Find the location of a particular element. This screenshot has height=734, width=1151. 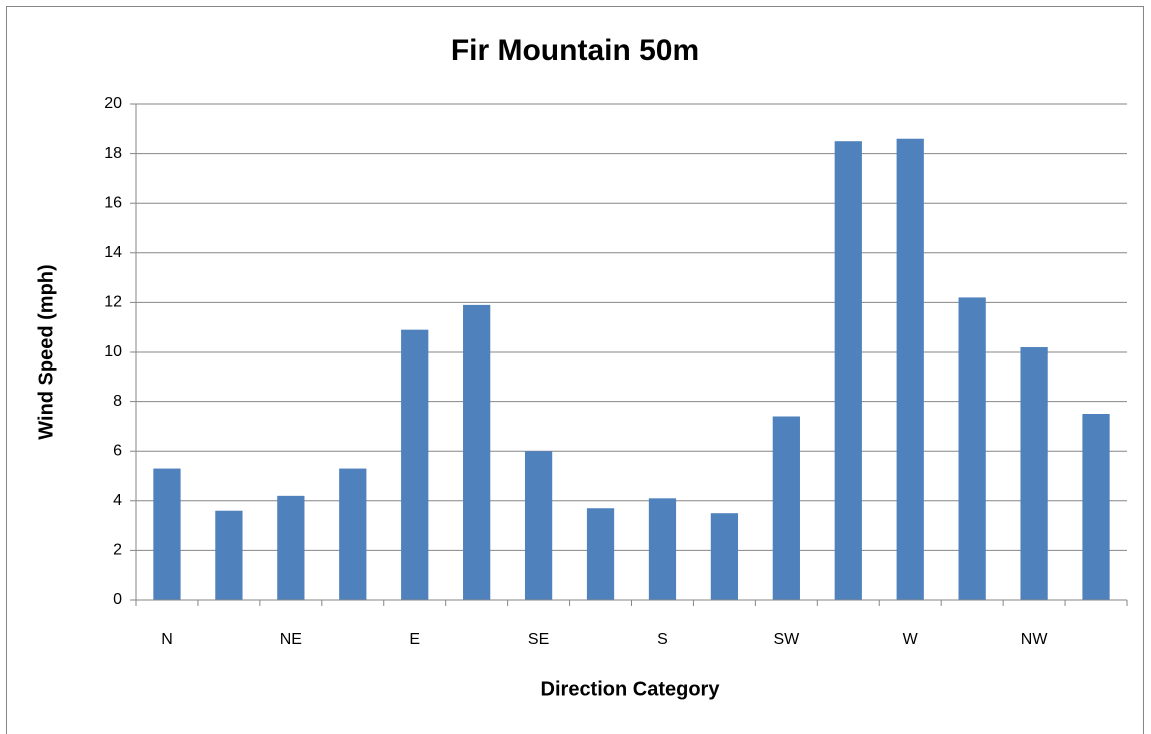

chart-title: Fir Mountain 50m is located at coordinates (575, 50).